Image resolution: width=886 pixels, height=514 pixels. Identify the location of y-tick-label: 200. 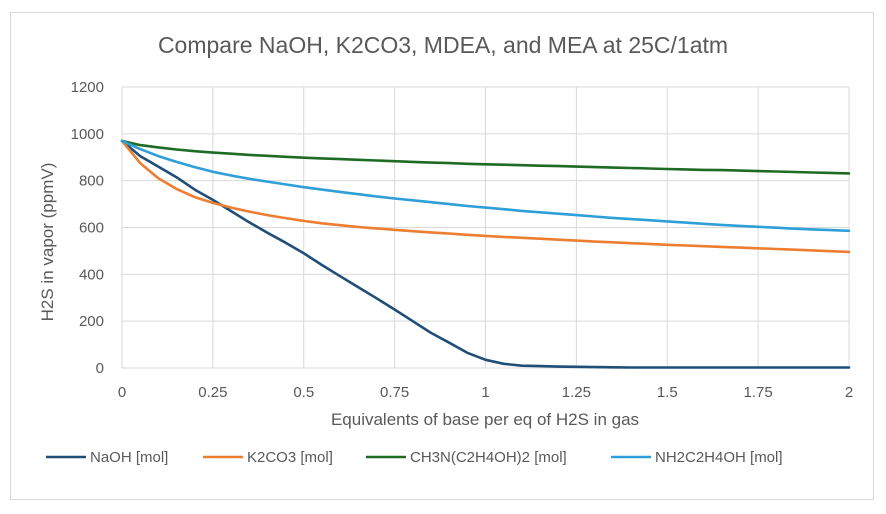
(91, 321).